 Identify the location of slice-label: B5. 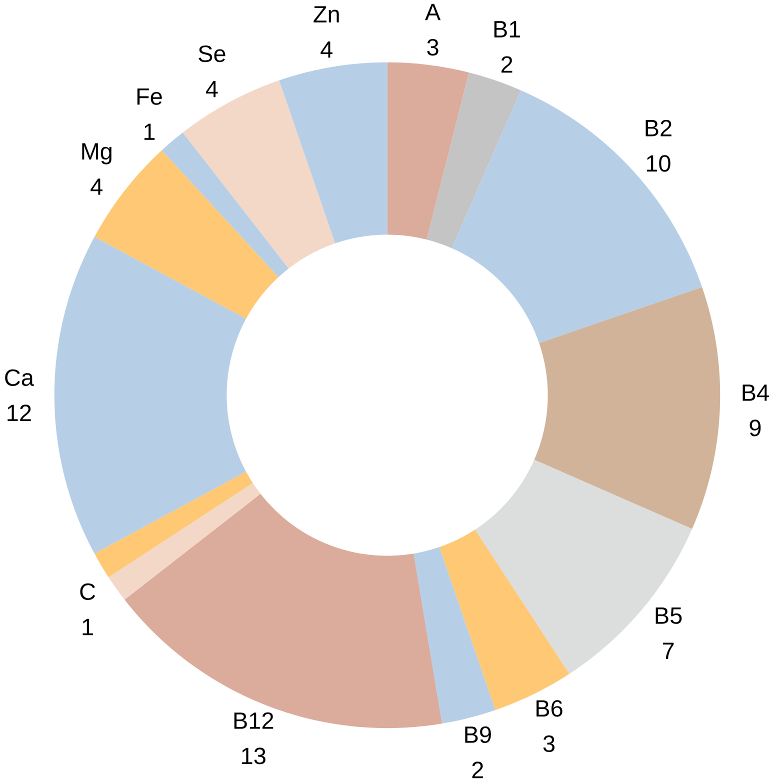
(669, 616).